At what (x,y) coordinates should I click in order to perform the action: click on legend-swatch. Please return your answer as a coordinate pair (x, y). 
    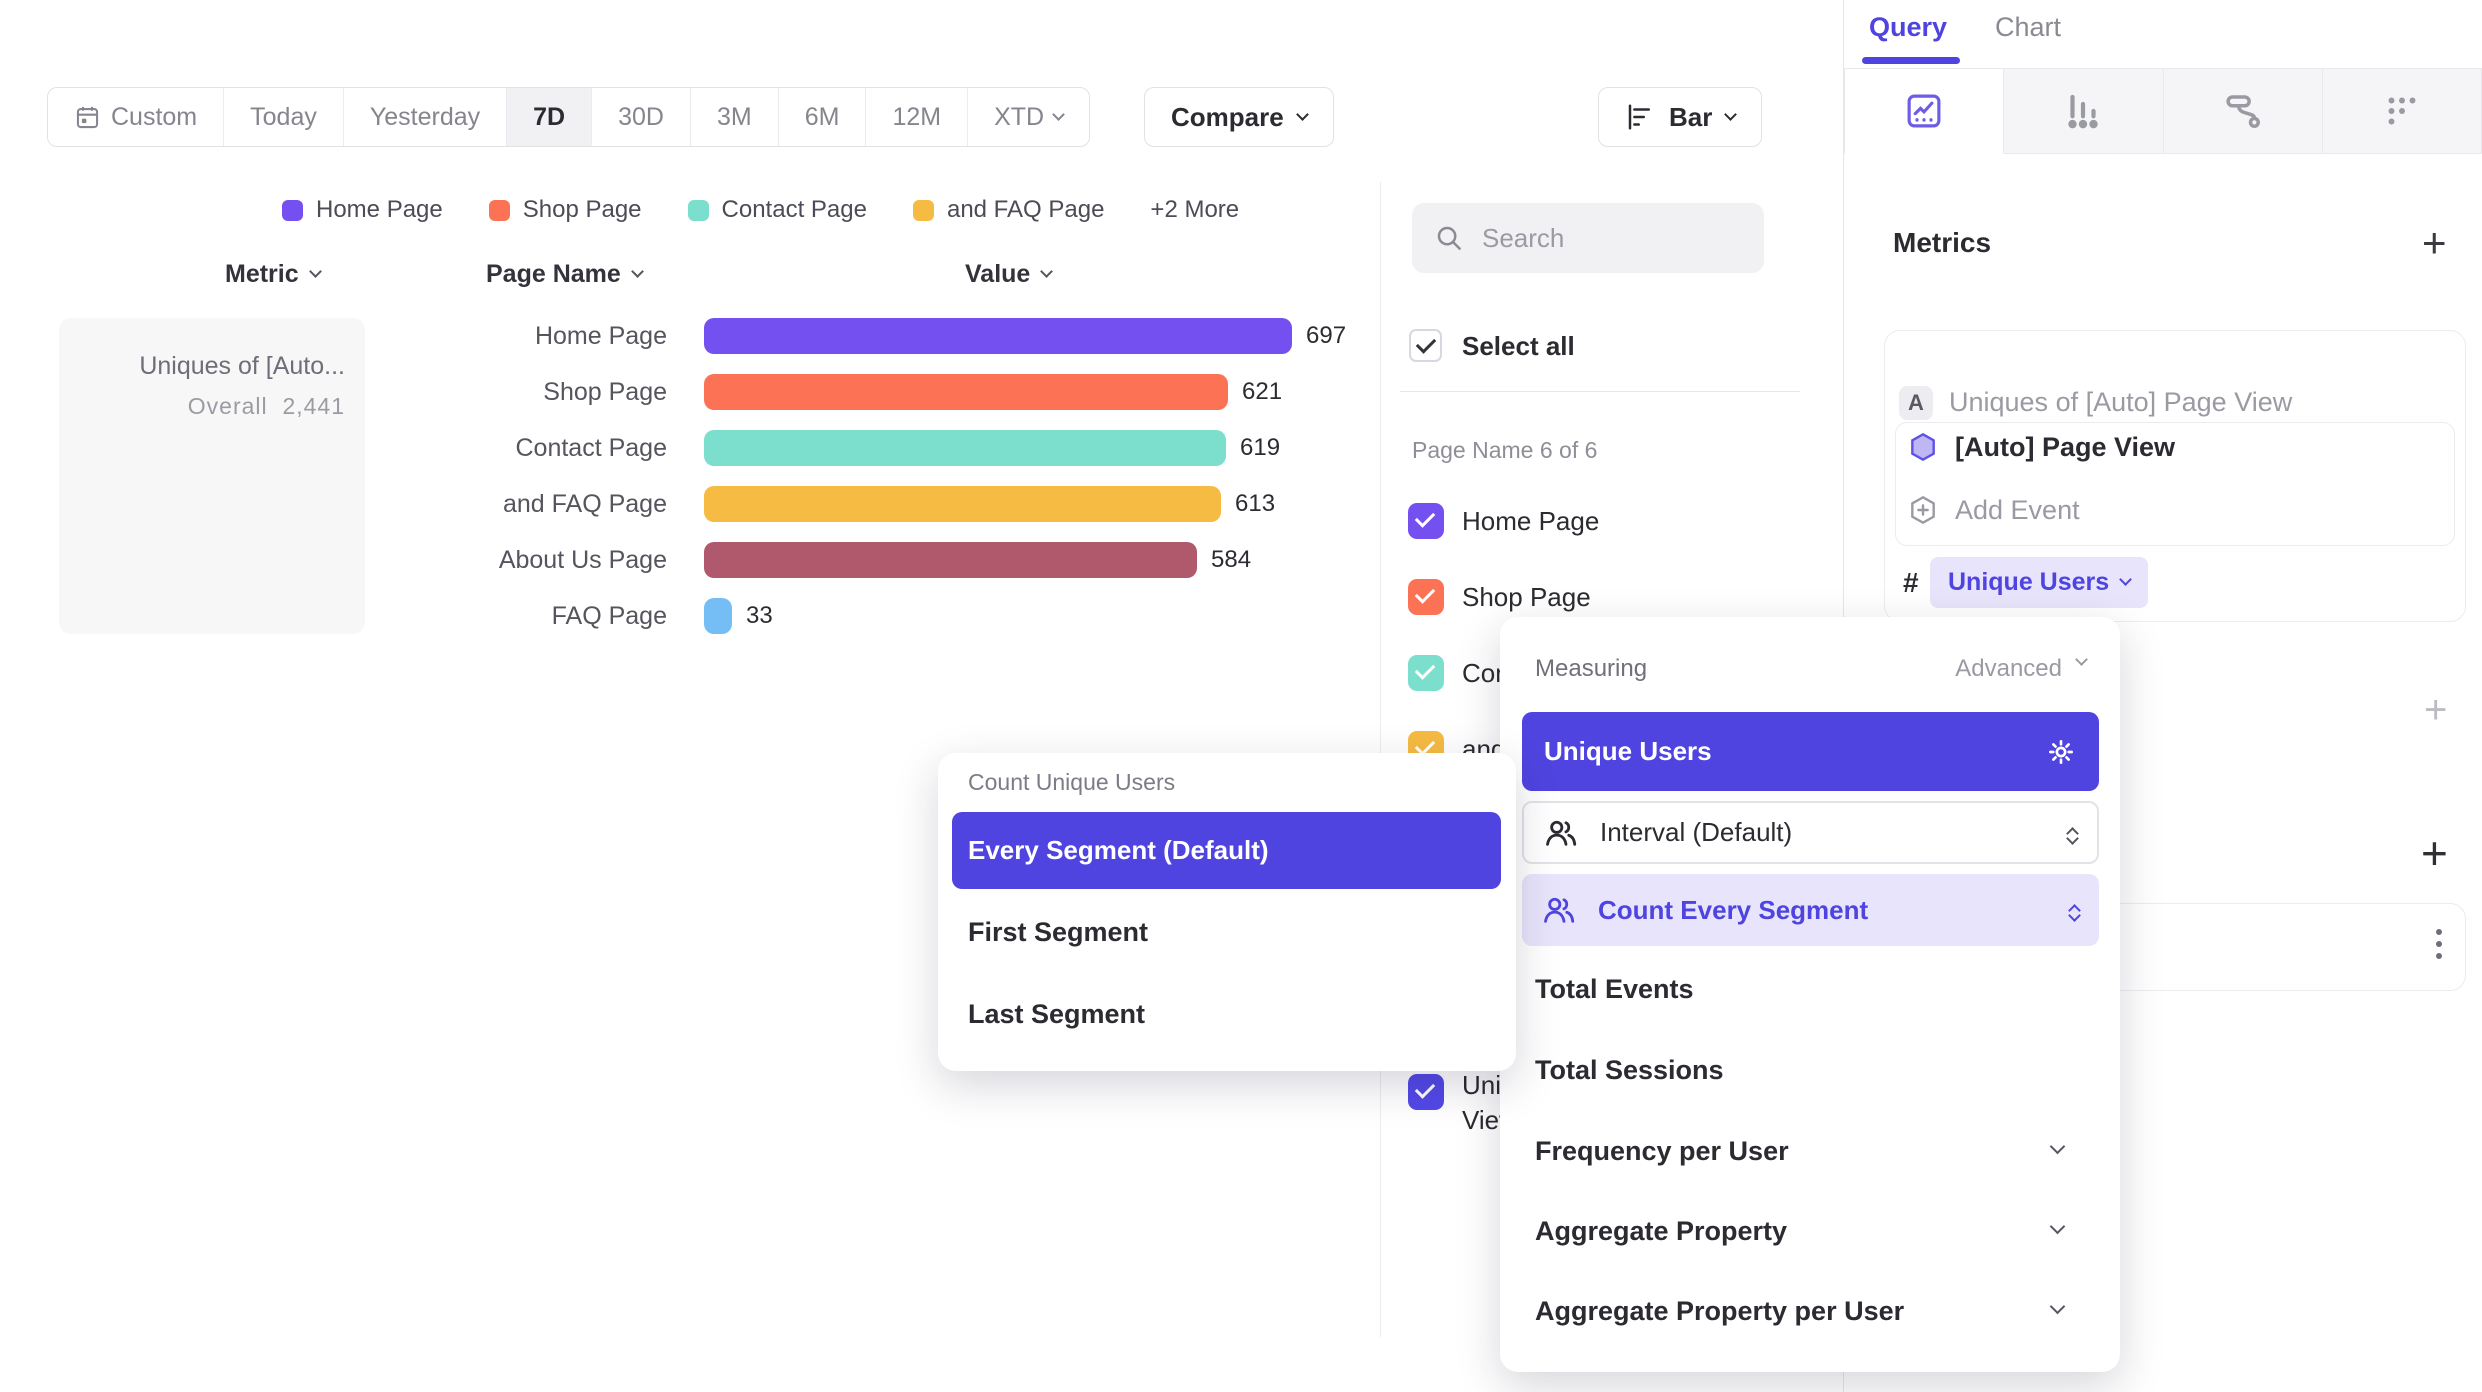
    Looking at the image, I should click on (499, 210).